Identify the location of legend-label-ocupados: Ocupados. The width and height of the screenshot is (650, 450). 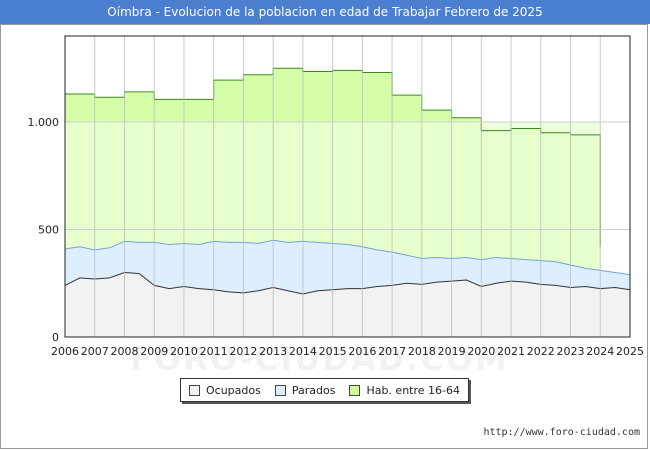
(233, 390).